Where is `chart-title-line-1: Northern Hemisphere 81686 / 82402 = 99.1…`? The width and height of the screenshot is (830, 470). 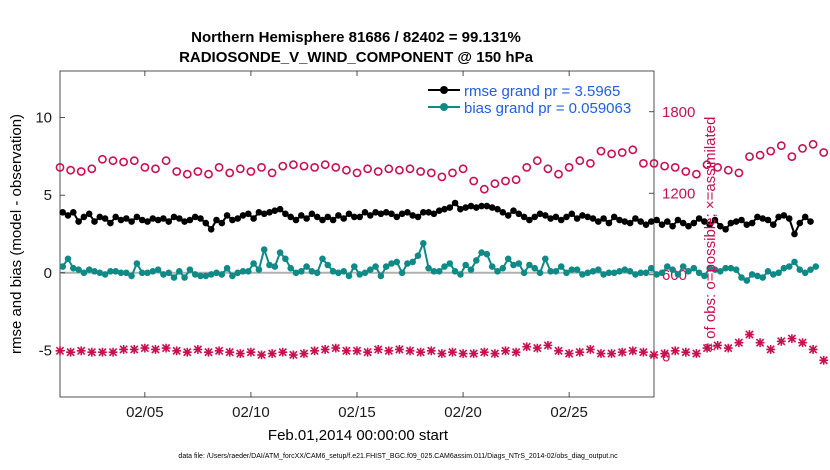 chart-title-line-1: Northern Hemisphere 81686 / 82402 = 99.1… is located at coordinates (356, 37).